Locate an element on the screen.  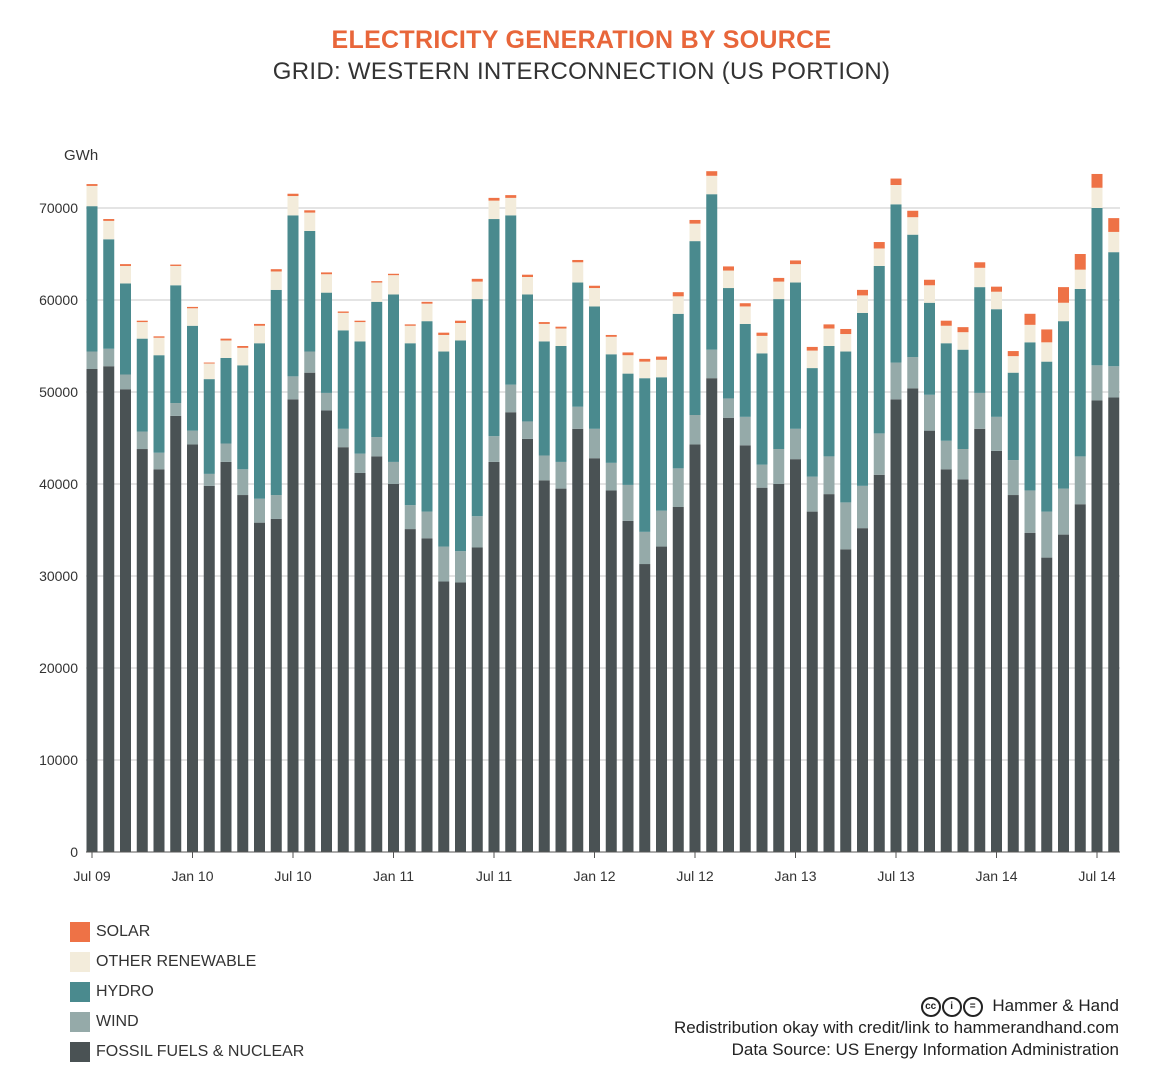
legend-label-wind: WIND is located at coordinates (117, 1021).